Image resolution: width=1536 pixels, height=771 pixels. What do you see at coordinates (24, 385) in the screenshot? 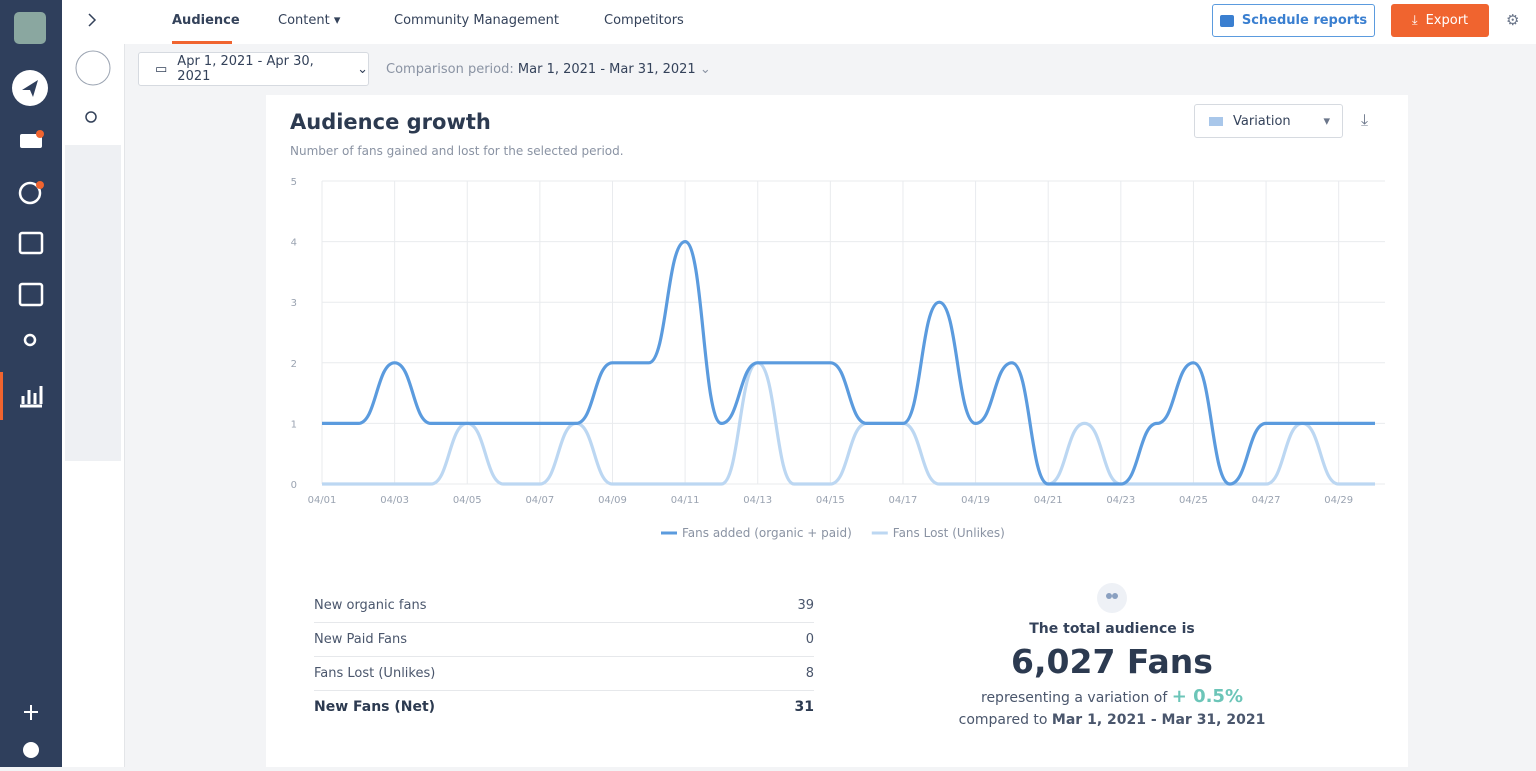
I see `sidebar-icons` at bounding box center [24, 385].